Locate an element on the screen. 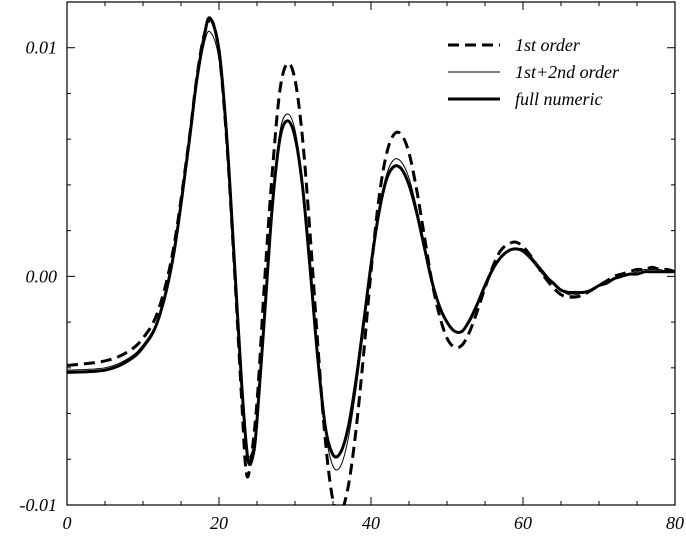 Image resolution: width=686 pixels, height=544 pixels. x-tick-label: 20 is located at coordinates (219, 523).